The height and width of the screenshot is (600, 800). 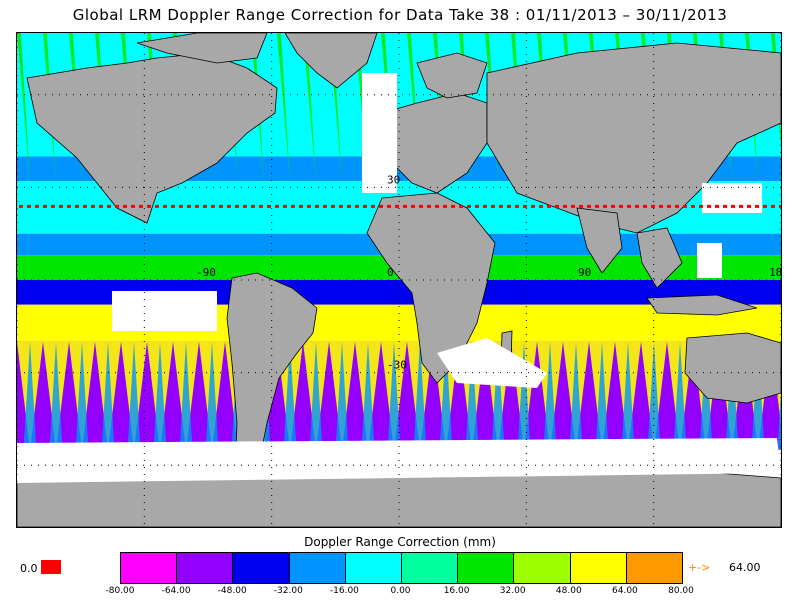 I want to click on land-indonesia, so click(x=702, y=305).